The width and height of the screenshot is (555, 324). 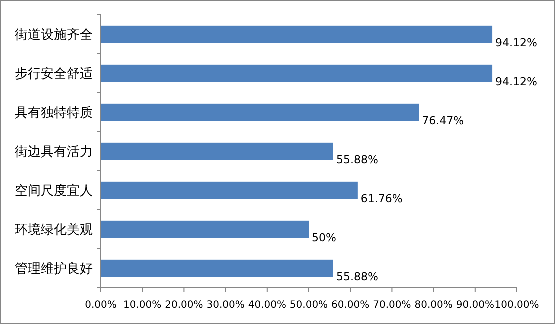 What do you see at coordinates (184, 305) in the screenshot?
I see `x-tick-label: 20.00%` at bounding box center [184, 305].